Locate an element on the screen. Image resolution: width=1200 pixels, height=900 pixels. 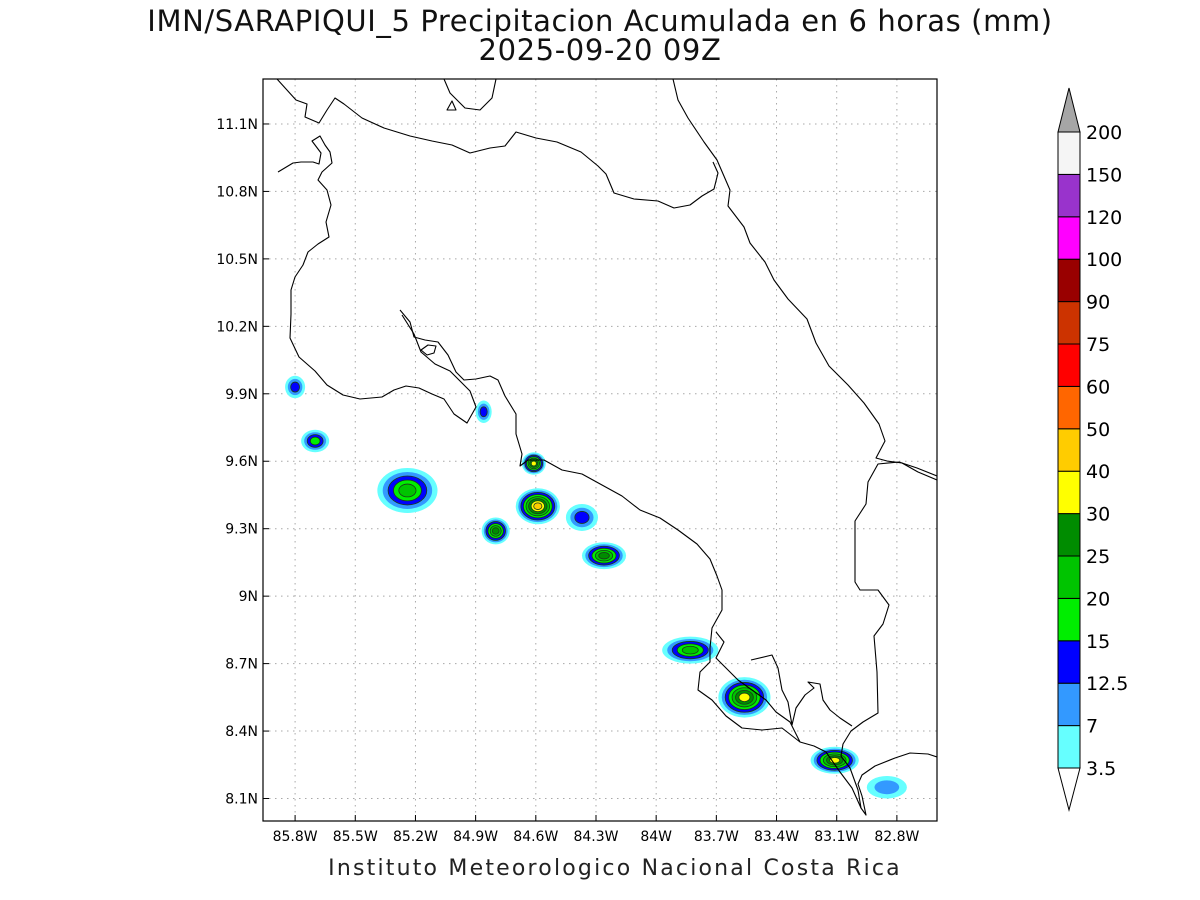
golfito-coast is located at coordinates (758, 687).